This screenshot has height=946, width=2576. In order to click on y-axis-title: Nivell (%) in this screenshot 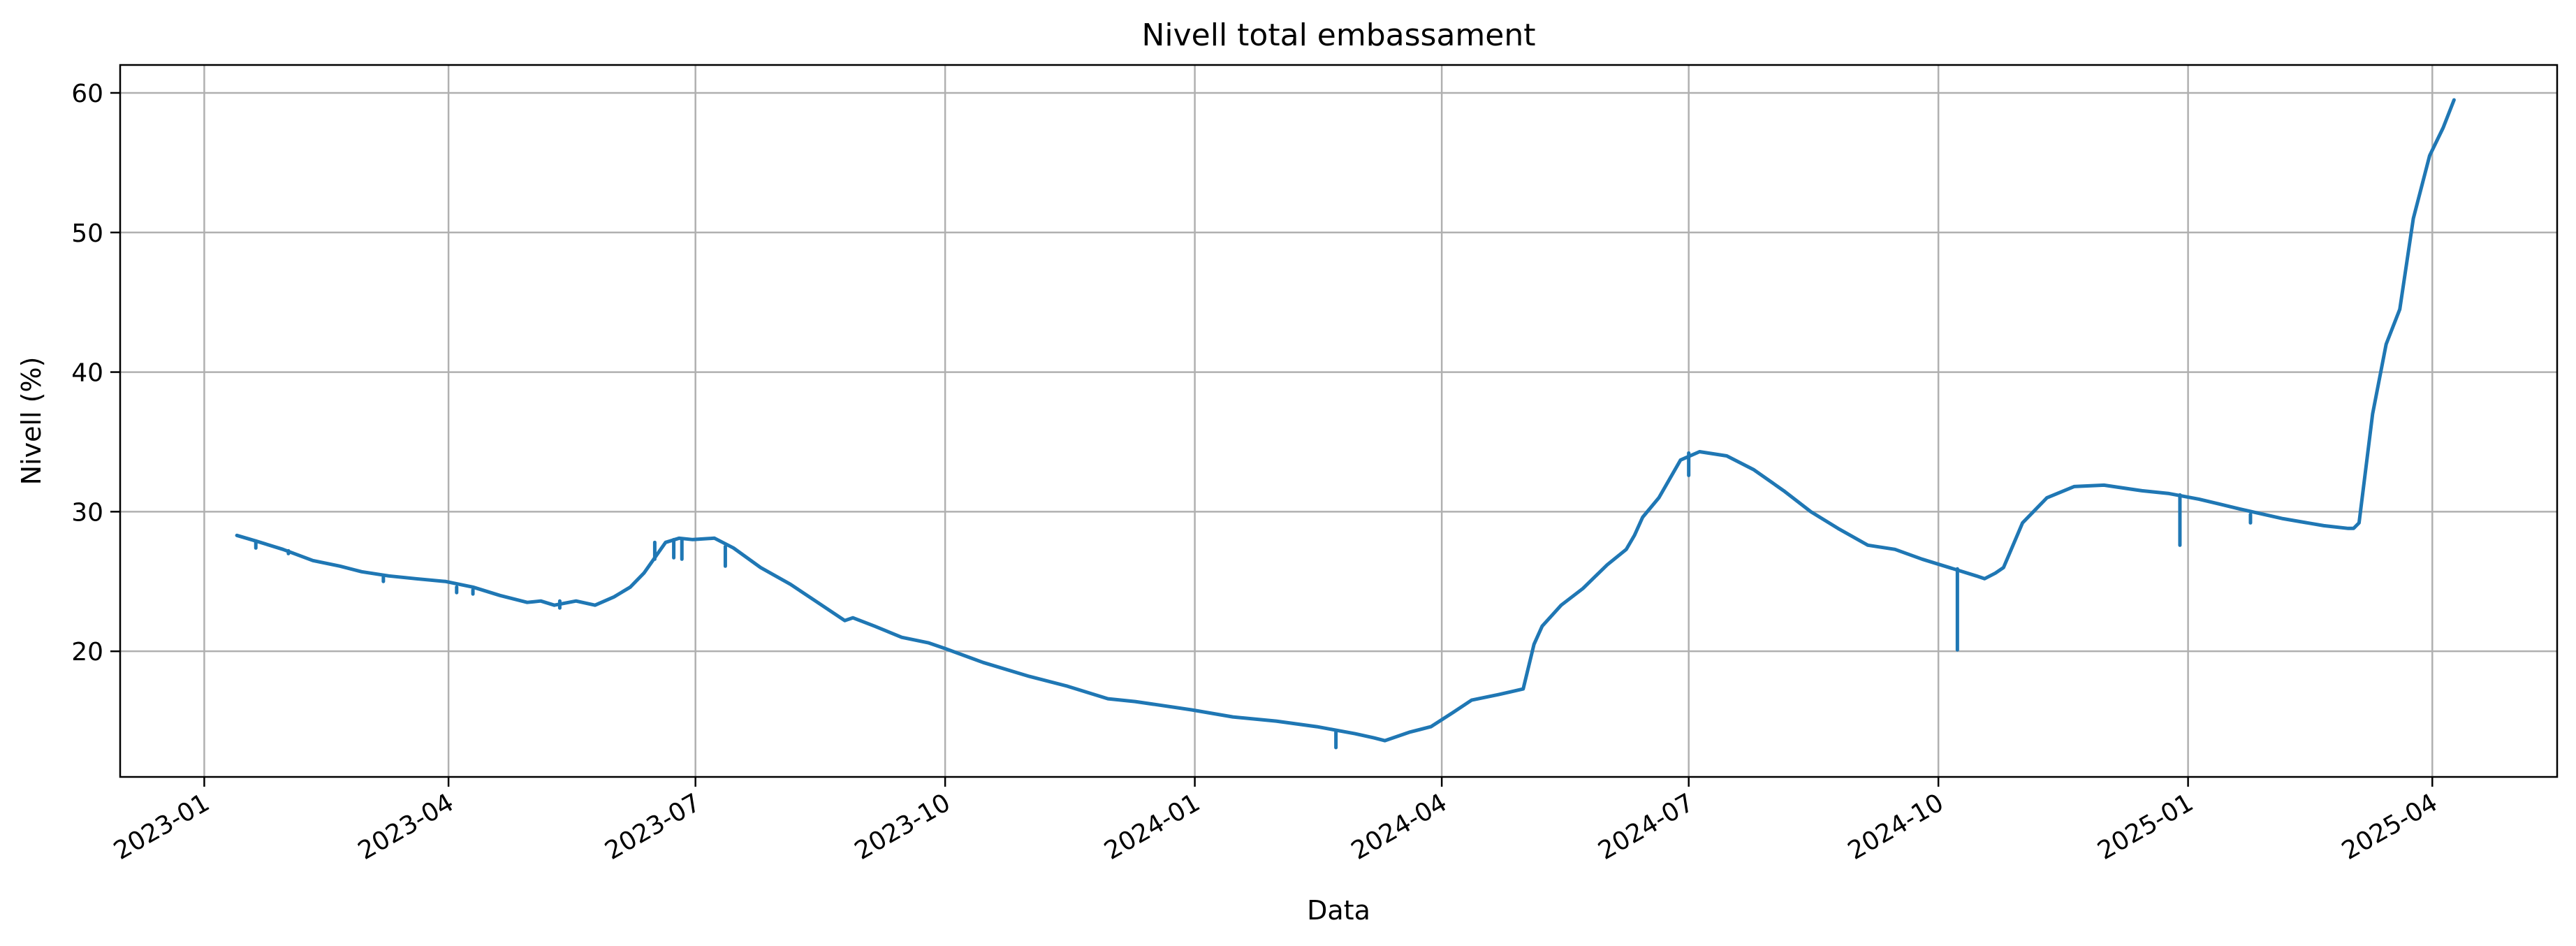, I will do `click(32, 421)`.